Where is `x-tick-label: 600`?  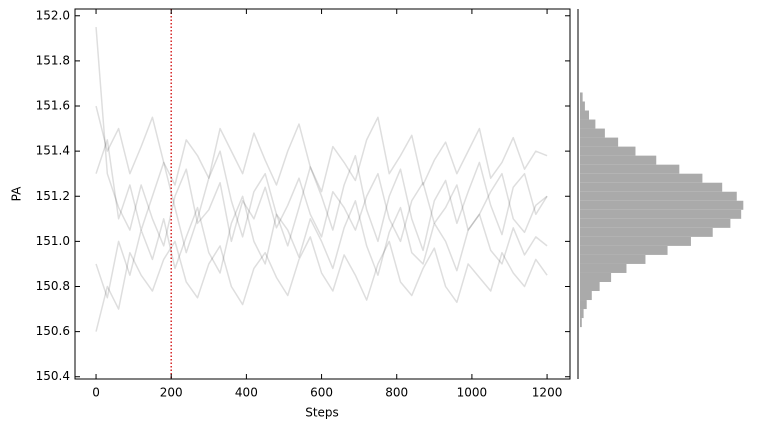 x-tick-label: 600 is located at coordinates (321, 393).